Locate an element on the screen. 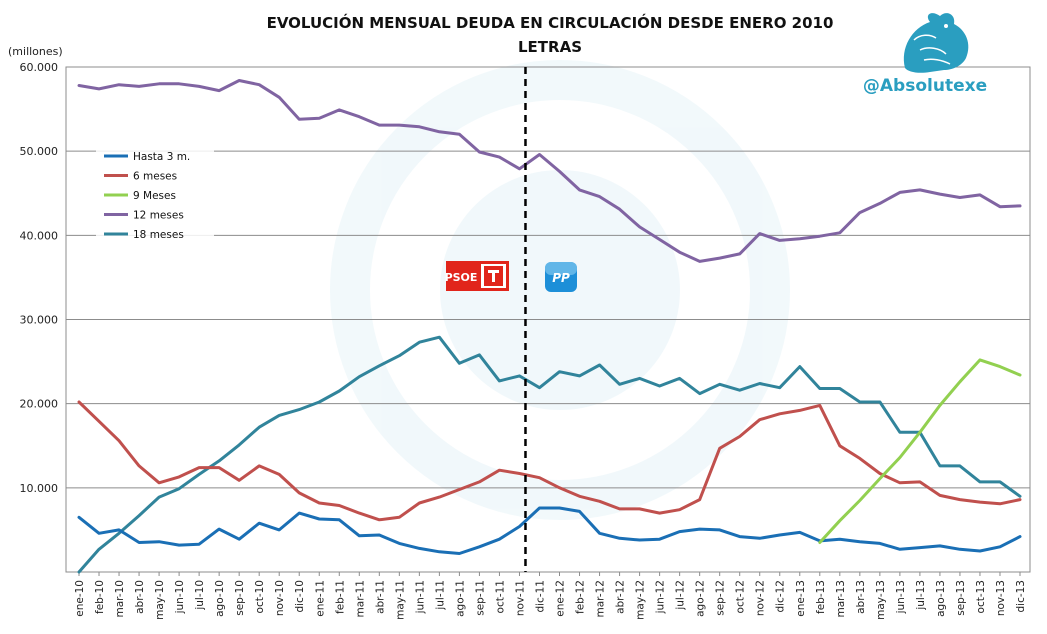  psoe-logo: PSOE is located at coordinates (477, 276).